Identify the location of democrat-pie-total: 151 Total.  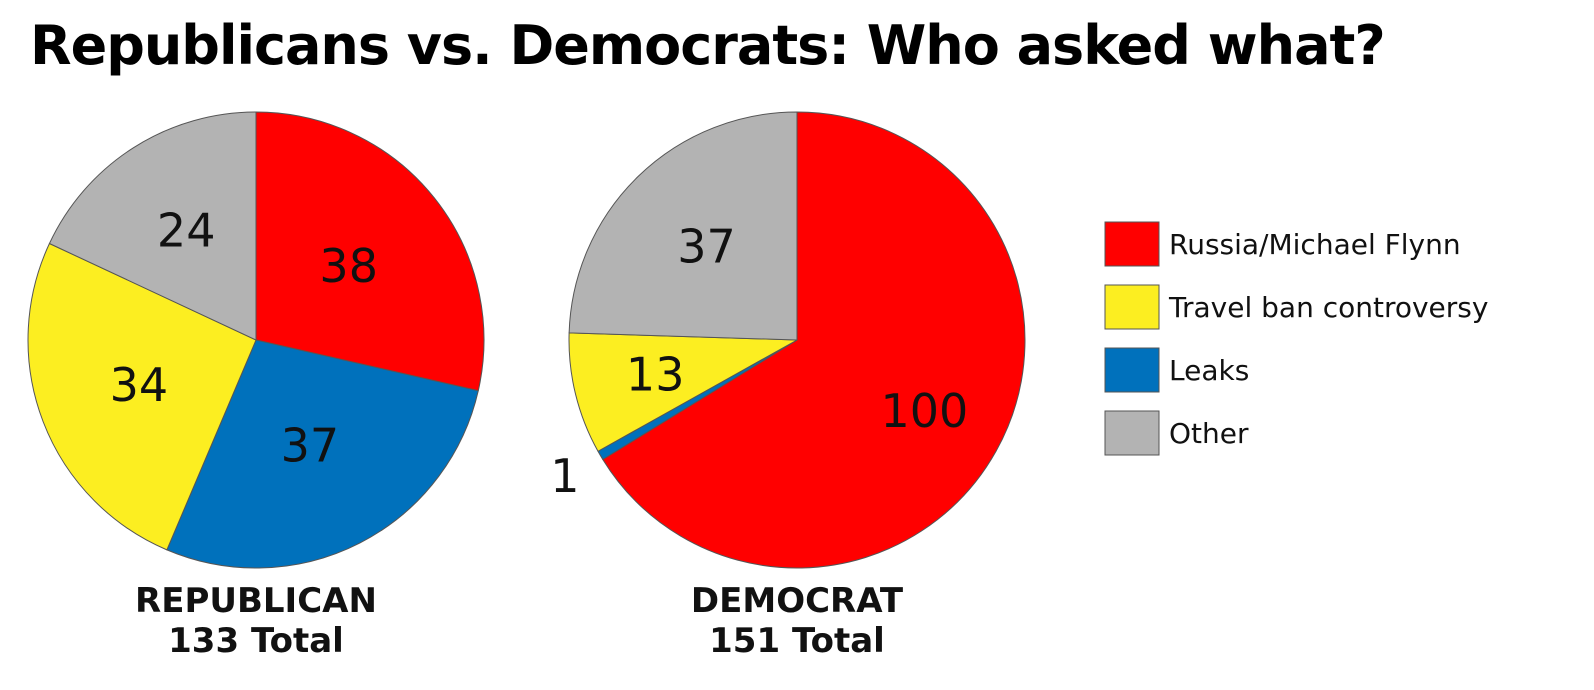
(797, 641).